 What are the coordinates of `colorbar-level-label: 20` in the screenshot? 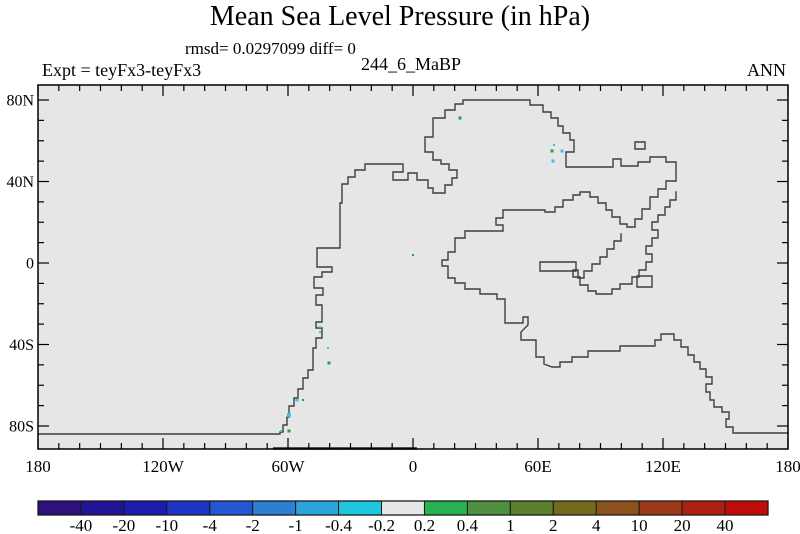 It's located at (682, 525).